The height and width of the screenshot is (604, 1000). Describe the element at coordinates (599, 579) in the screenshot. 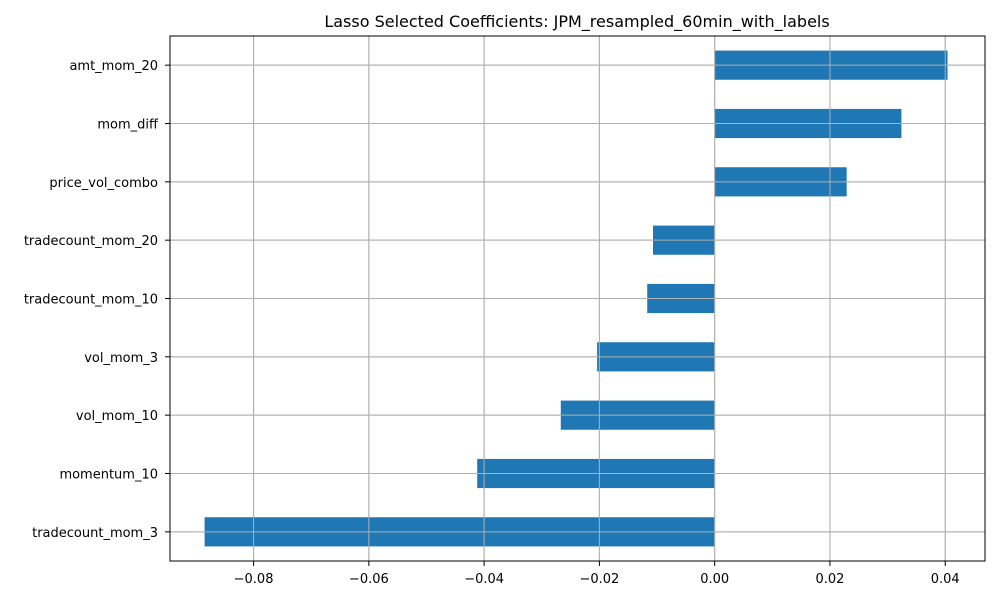

I see `x-tick-label: −0.02` at that location.